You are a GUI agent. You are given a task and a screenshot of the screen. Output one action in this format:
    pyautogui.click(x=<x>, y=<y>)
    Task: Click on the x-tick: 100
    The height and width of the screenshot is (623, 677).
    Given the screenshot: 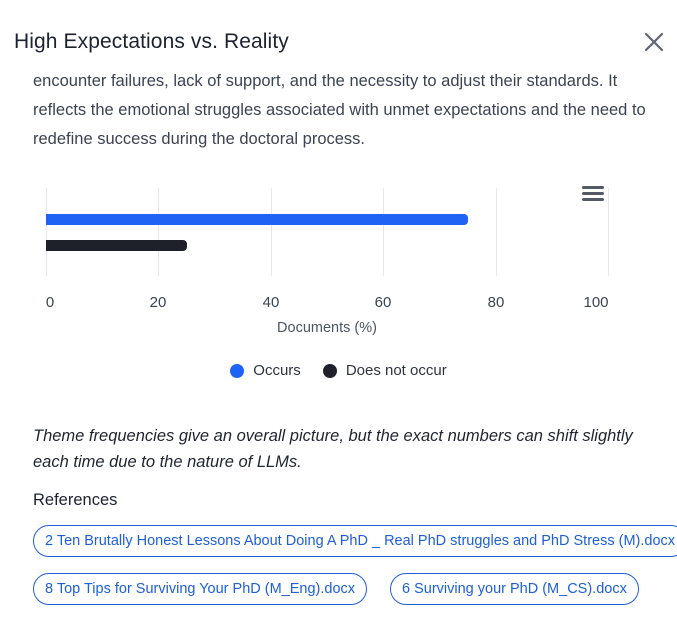 What is the action you would take?
    pyautogui.click(x=596, y=302)
    